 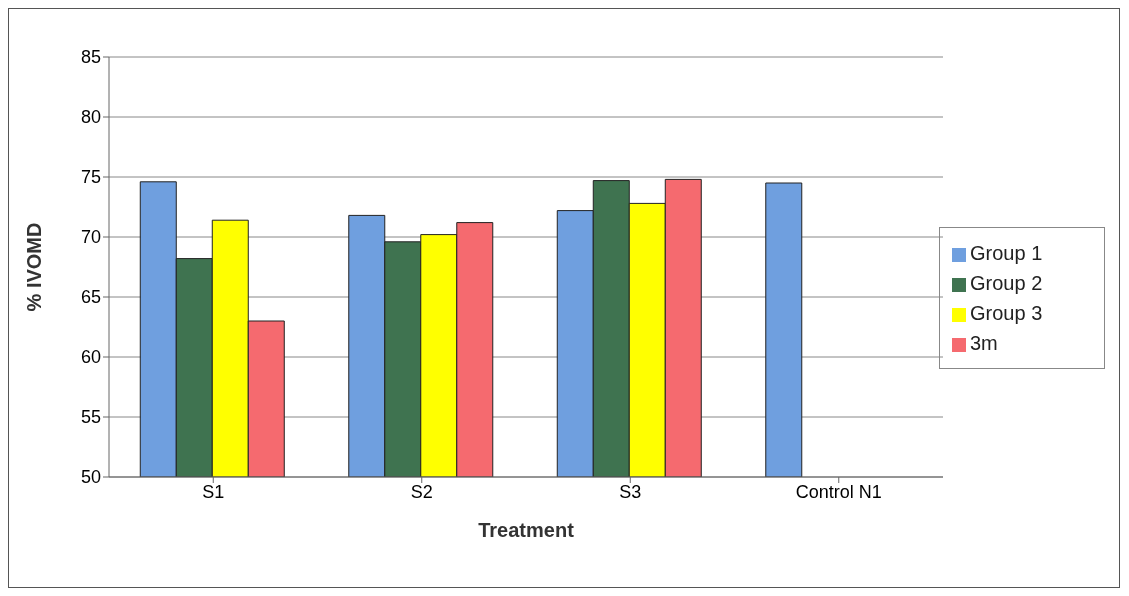 What do you see at coordinates (1006, 283) in the screenshot?
I see `legend-label: Group 2` at bounding box center [1006, 283].